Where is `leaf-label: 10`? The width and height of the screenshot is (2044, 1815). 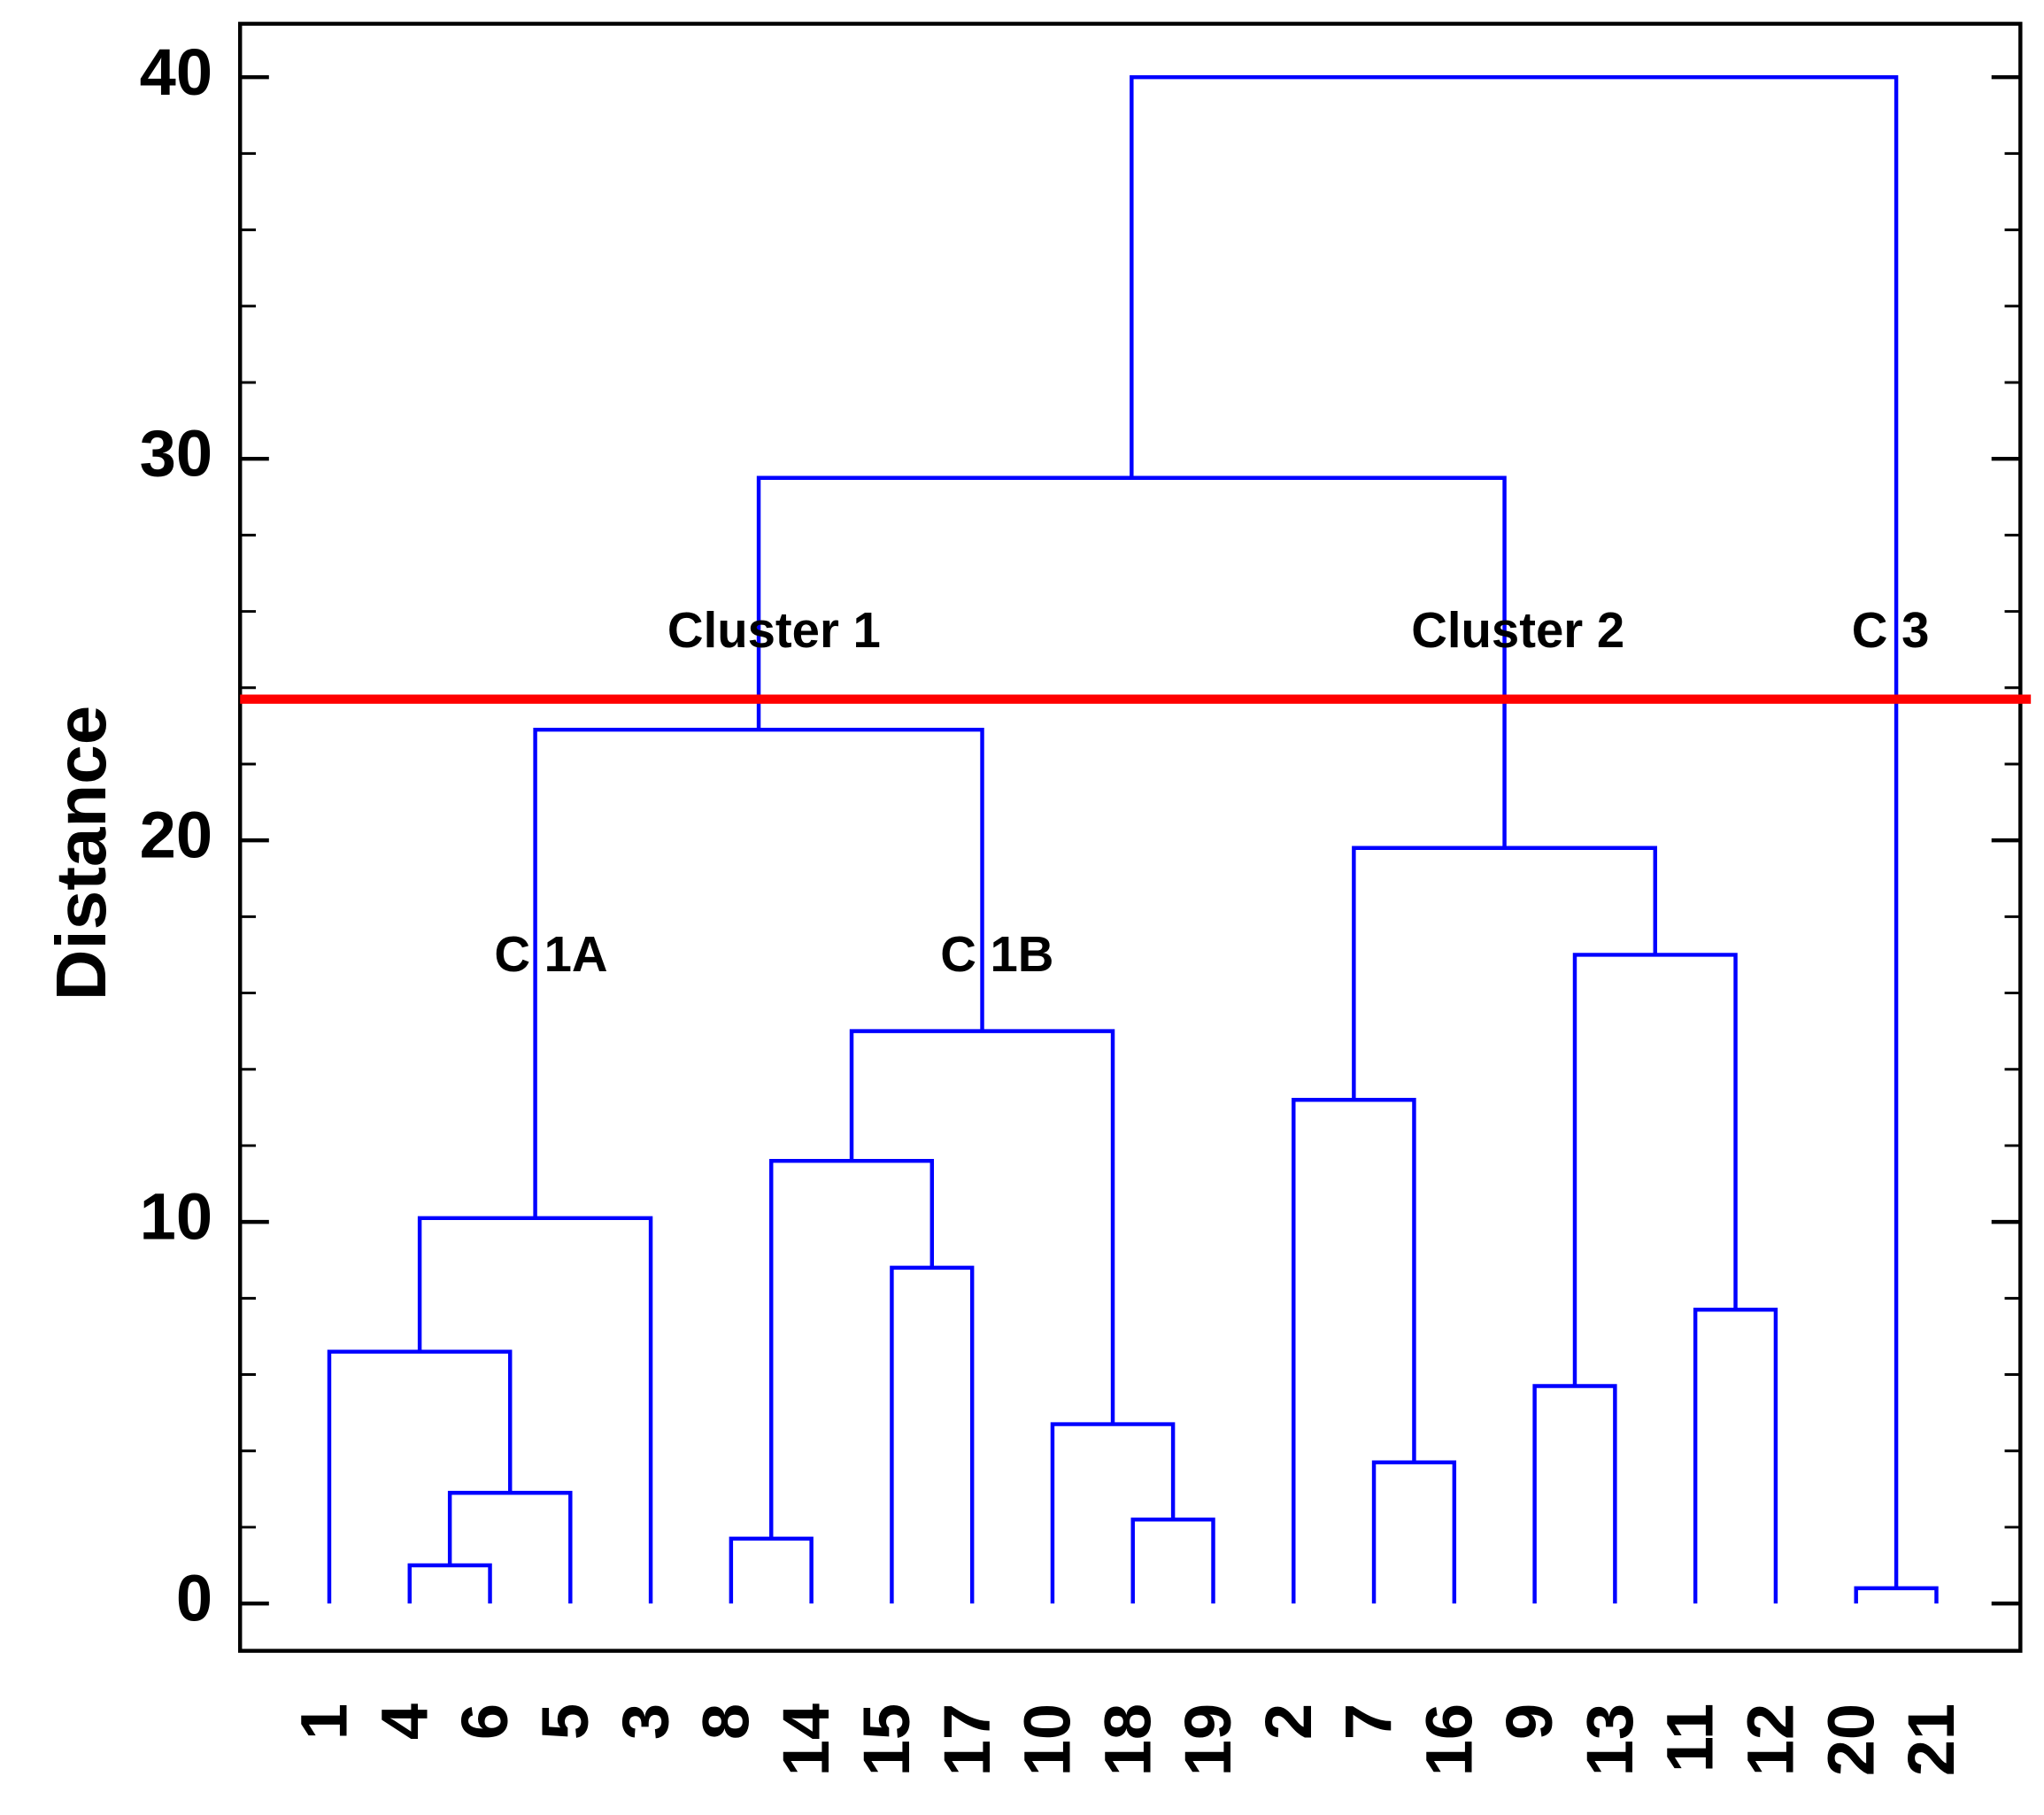
leaf-label: 10 is located at coordinates (1047, 1739).